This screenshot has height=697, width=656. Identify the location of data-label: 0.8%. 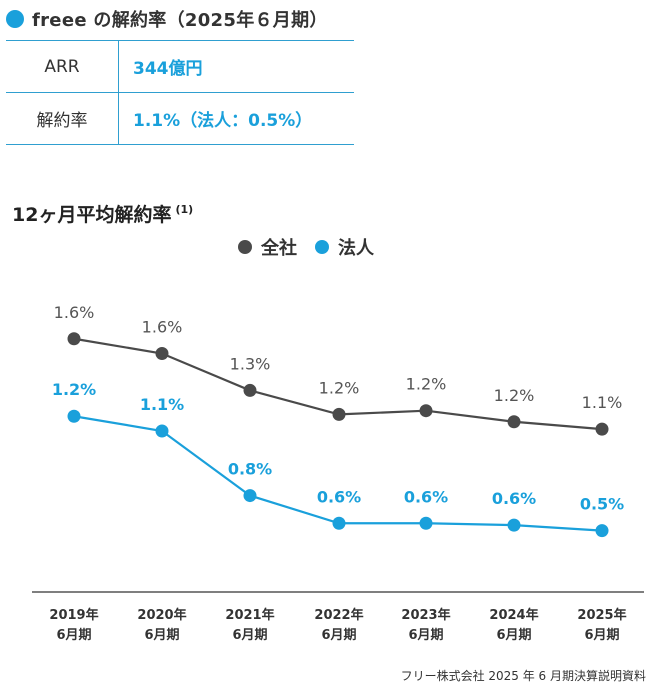
(250, 469).